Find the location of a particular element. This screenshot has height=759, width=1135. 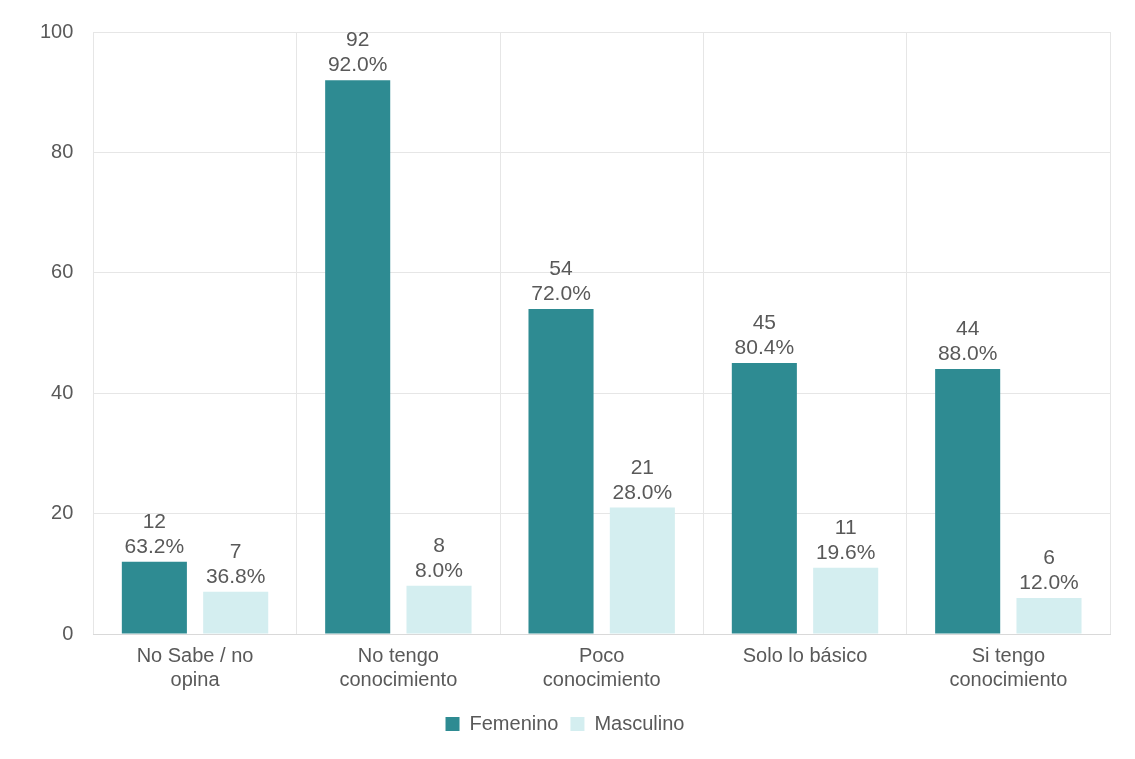

legend-label: Masculino is located at coordinates (639, 722).